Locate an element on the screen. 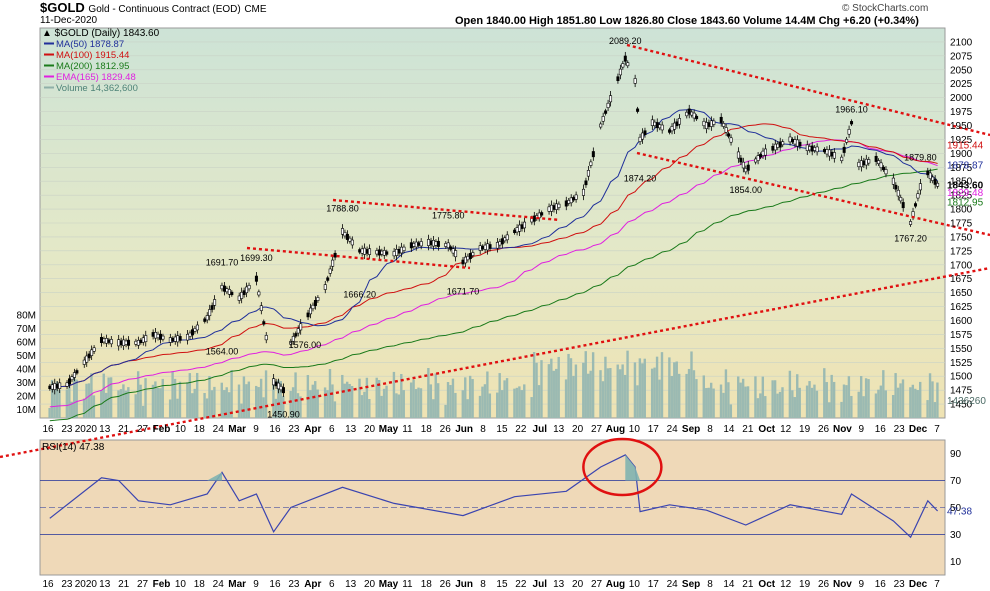 This screenshot has height=591, width=990. price-annotation: 1788.80 is located at coordinates (342, 208).